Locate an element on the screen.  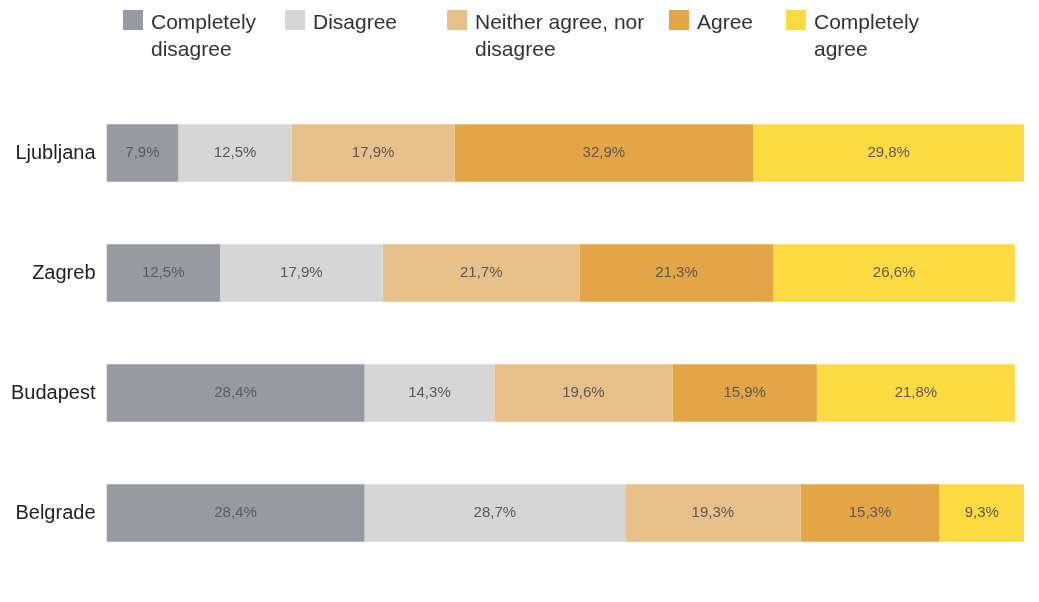
legend-label: Neither agree, nor disagree is located at coordinates (560, 35).